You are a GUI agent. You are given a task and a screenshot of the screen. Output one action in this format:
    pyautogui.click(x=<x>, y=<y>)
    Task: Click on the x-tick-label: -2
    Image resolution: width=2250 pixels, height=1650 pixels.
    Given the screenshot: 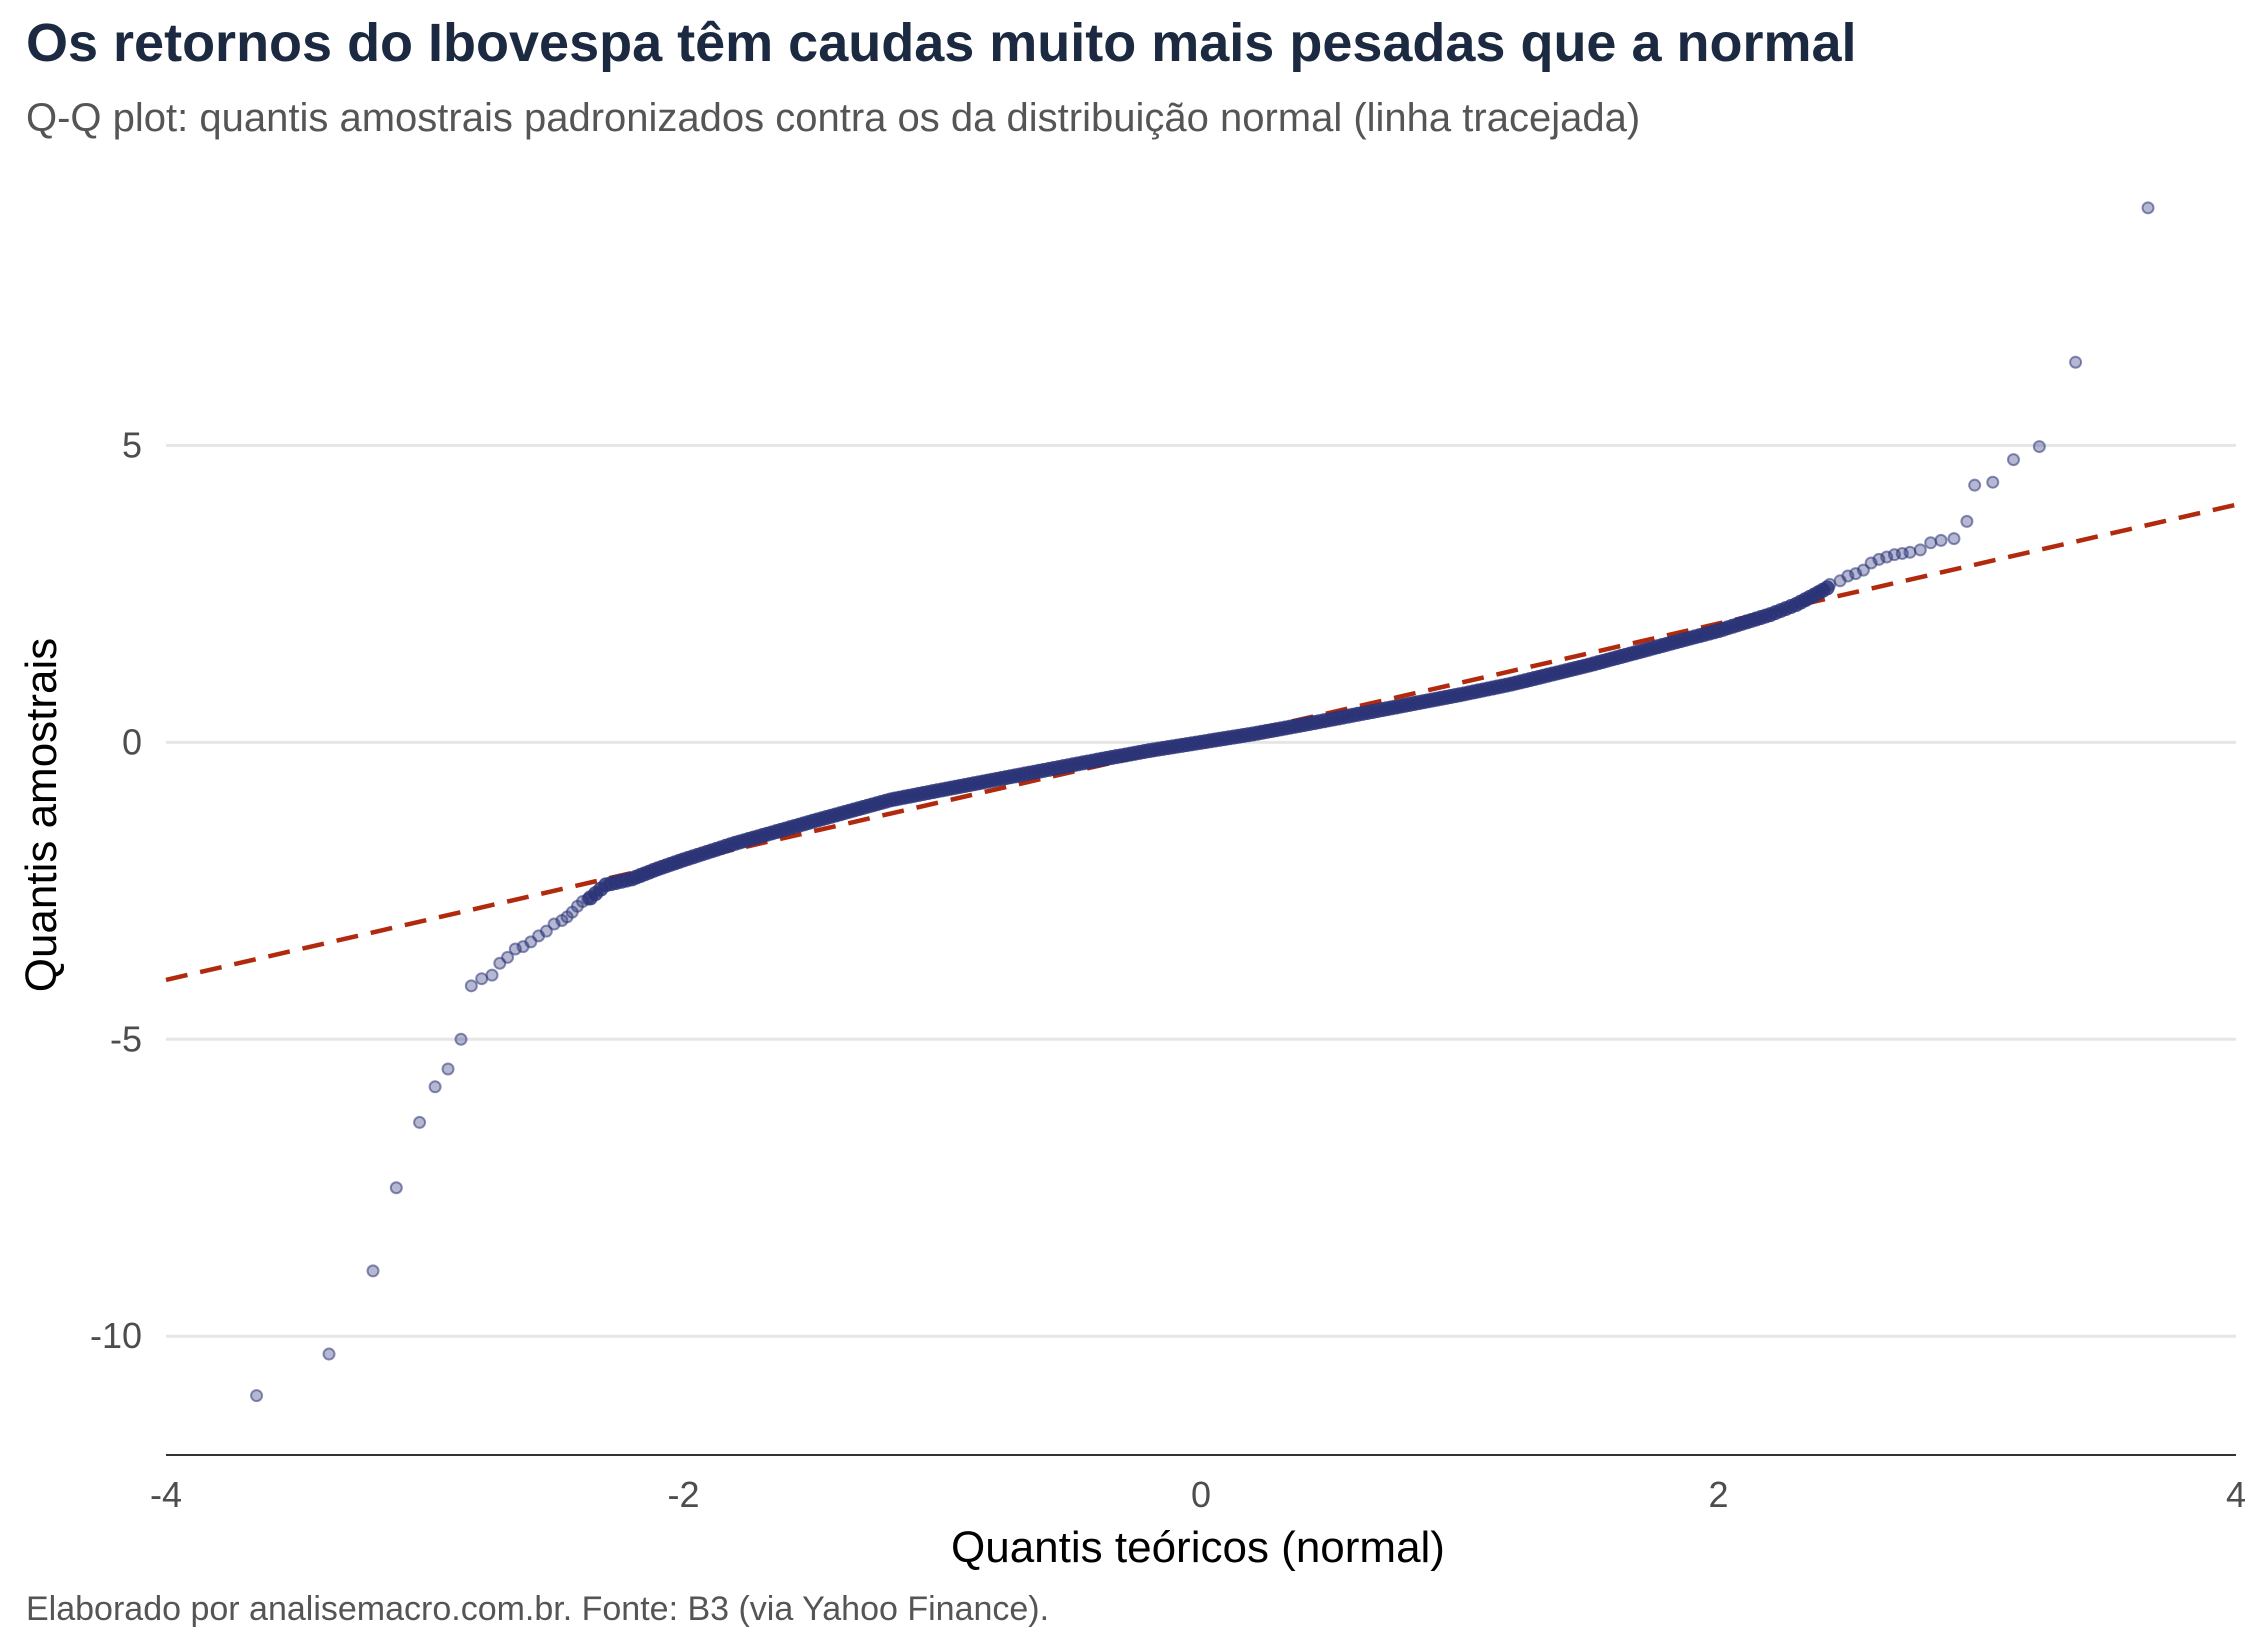 What is the action you would take?
    pyautogui.click(x=683, y=1494)
    